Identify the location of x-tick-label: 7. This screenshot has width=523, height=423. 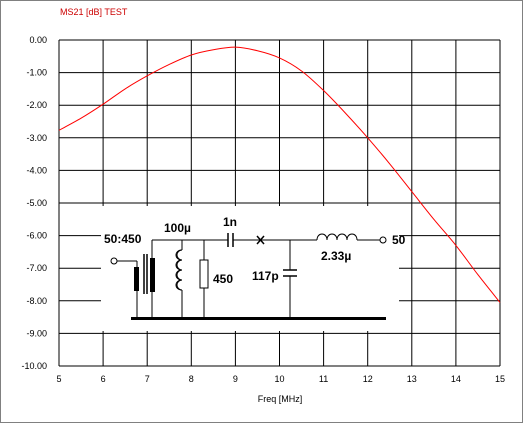
(147, 379).